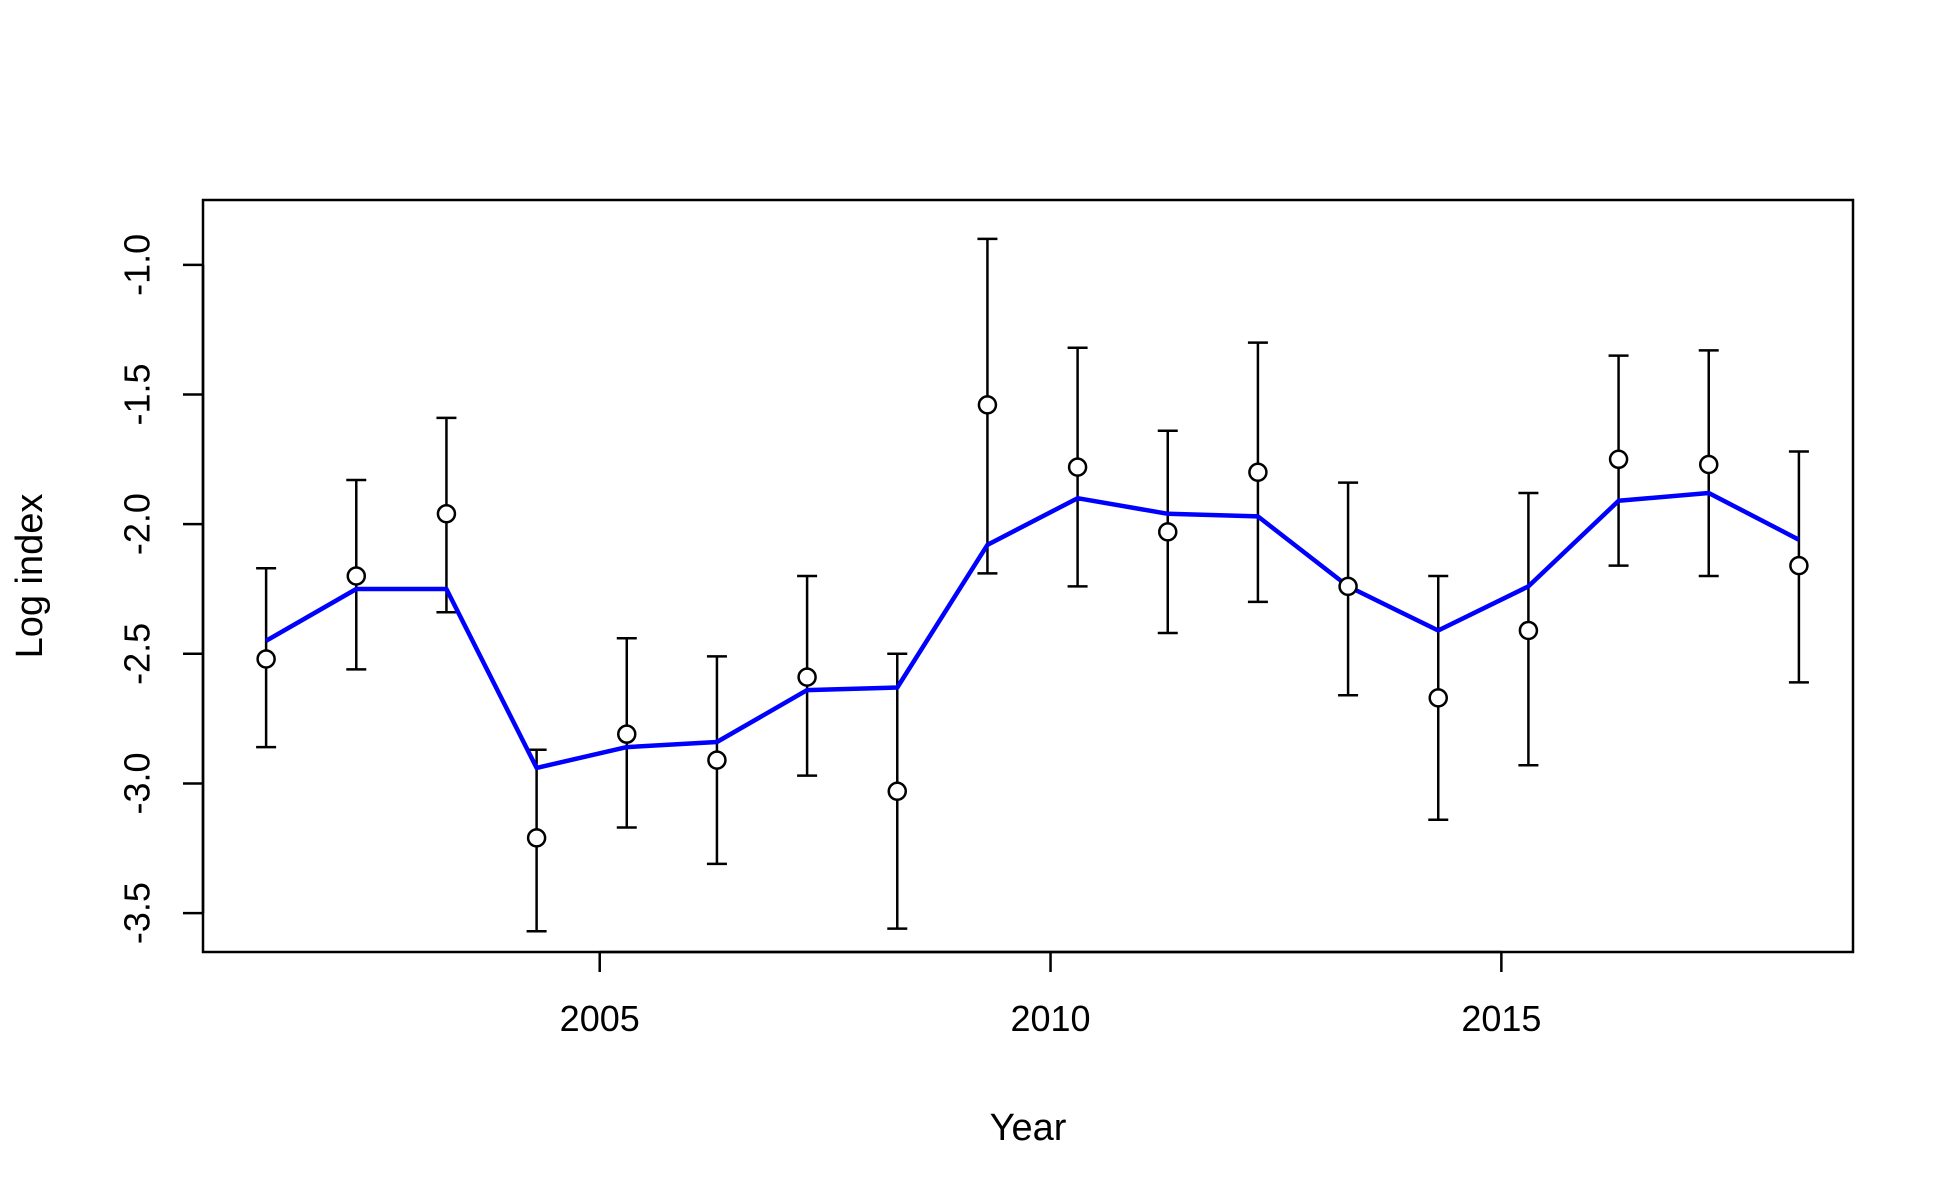  Describe the element at coordinates (1050, 1018) in the screenshot. I see `x-tick-label: 2010` at that location.